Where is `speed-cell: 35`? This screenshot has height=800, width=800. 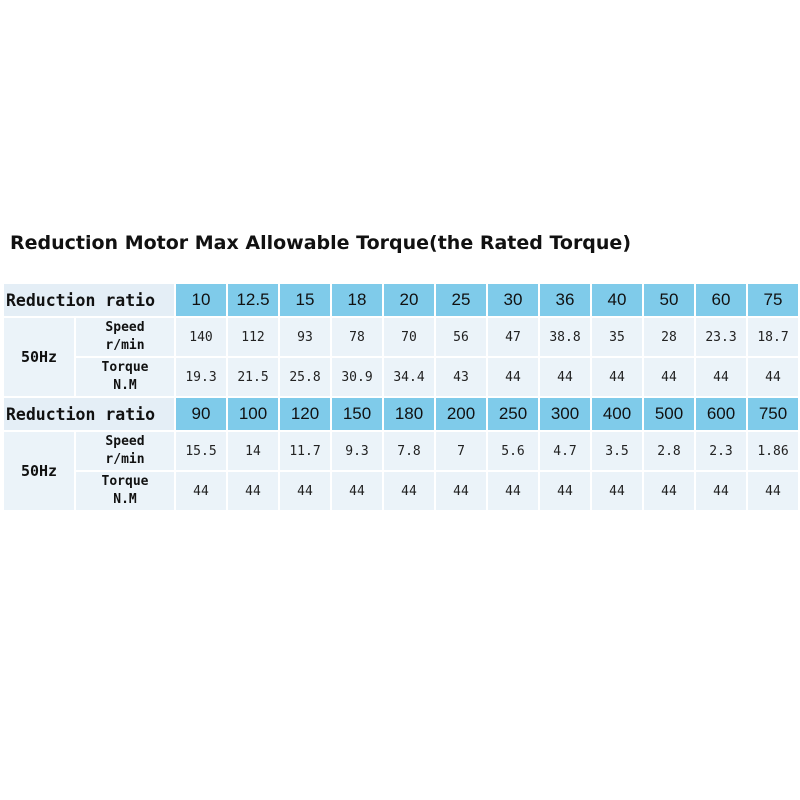 speed-cell: 35 is located at coordinates (617, 337).